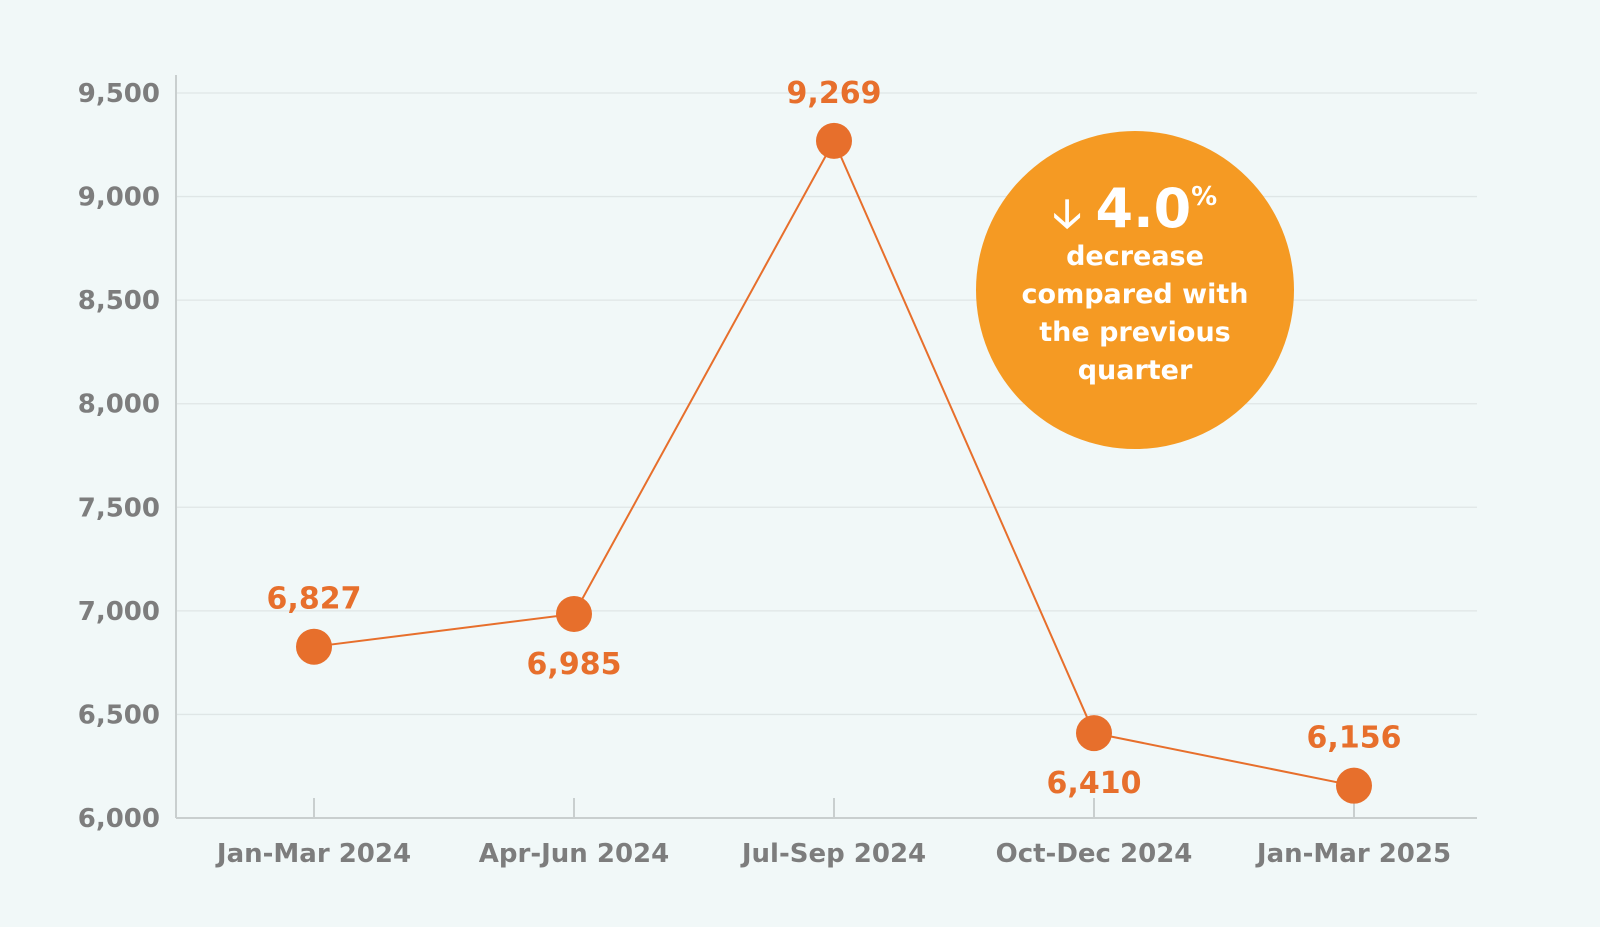 The height and width of the screenshot is (927, 1600). What do you see at coordinates (119, 301) in the screenshot?
I see `y-tick-label: 8,500` at bounding box center [119, 301].